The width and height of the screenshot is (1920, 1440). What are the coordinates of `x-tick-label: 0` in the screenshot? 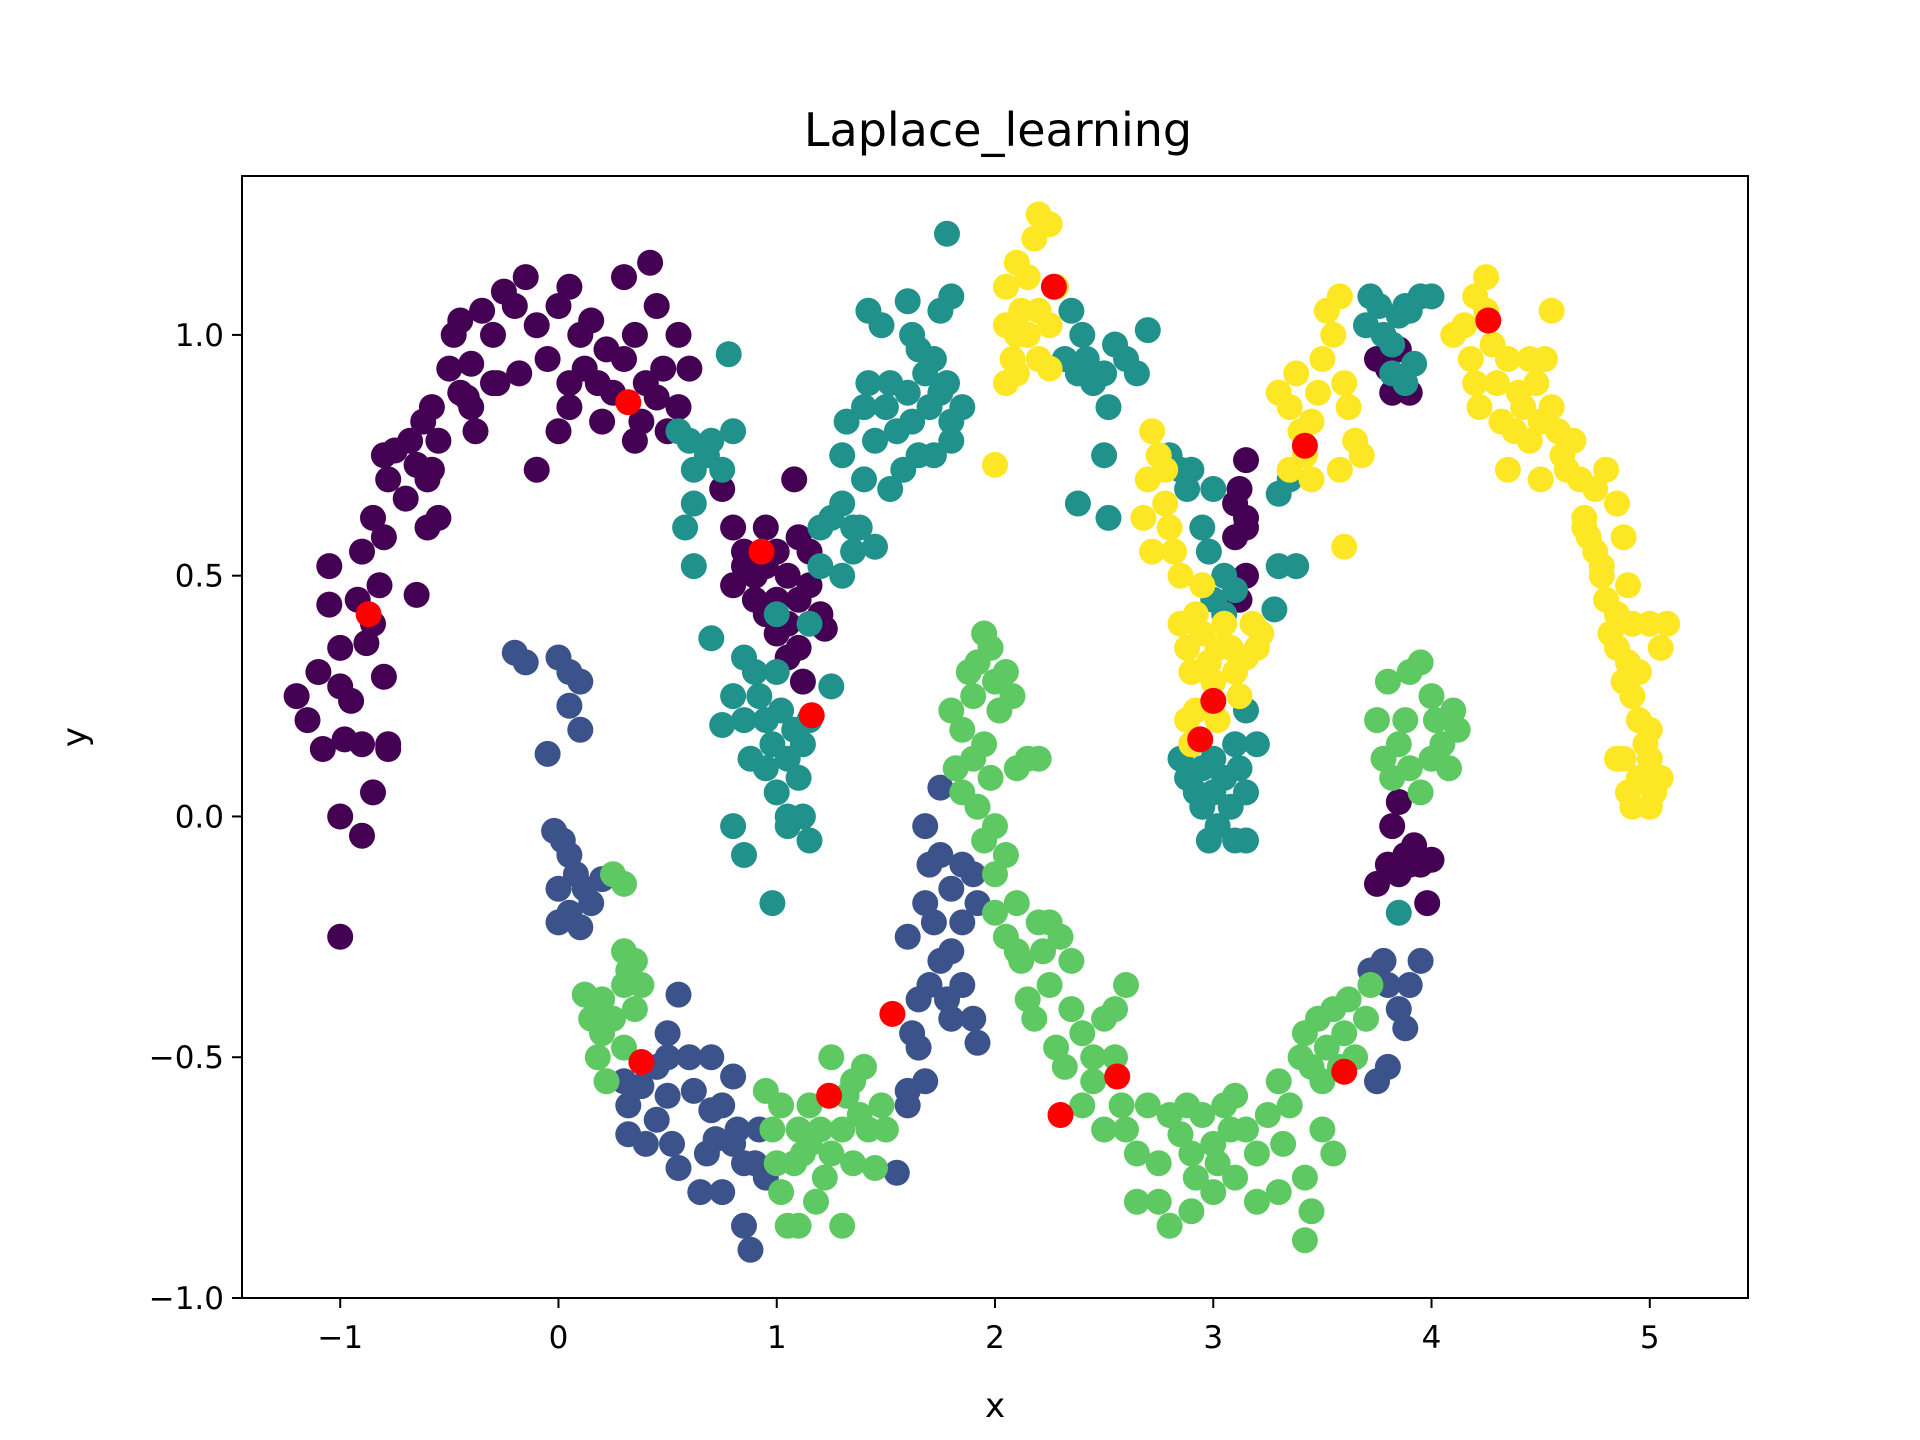 It's located at (559, 1338).